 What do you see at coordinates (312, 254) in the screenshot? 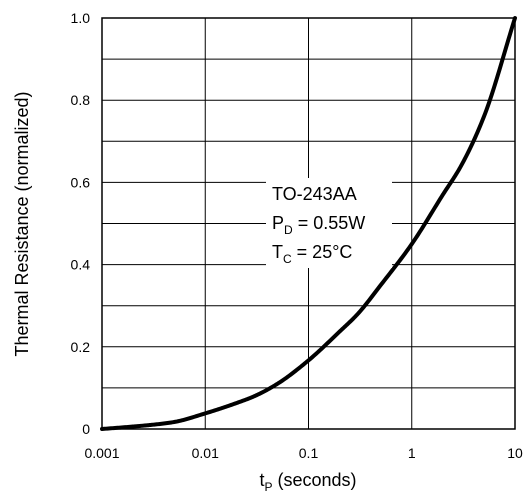
I see `annotation-line-3: TC = 25°C` at bounding box center [312, 254].